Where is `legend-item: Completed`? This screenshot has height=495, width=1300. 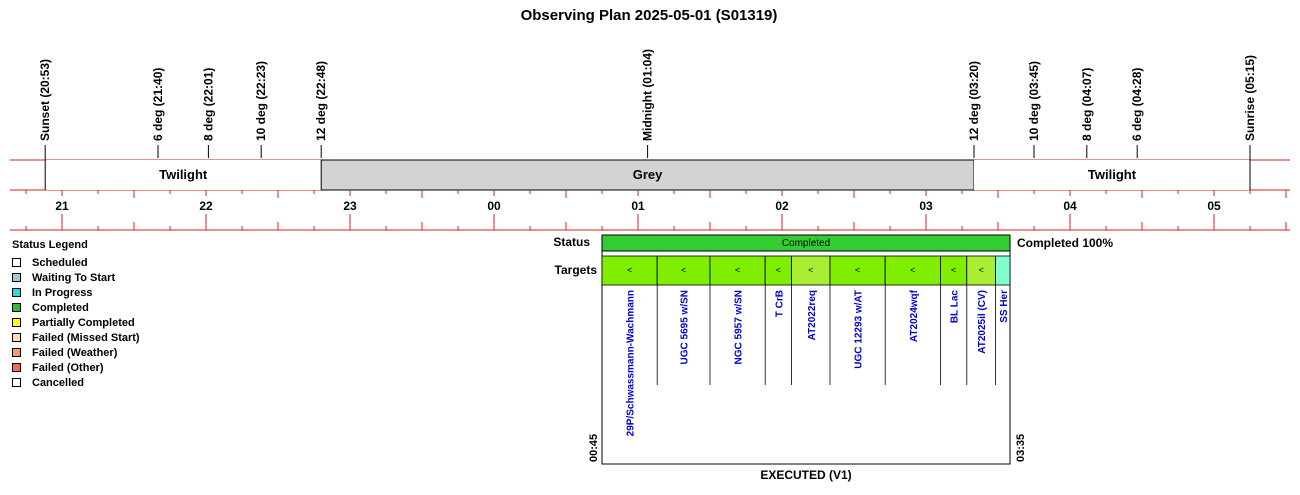 legend-item: Completed is located at coordinates (76, 307).